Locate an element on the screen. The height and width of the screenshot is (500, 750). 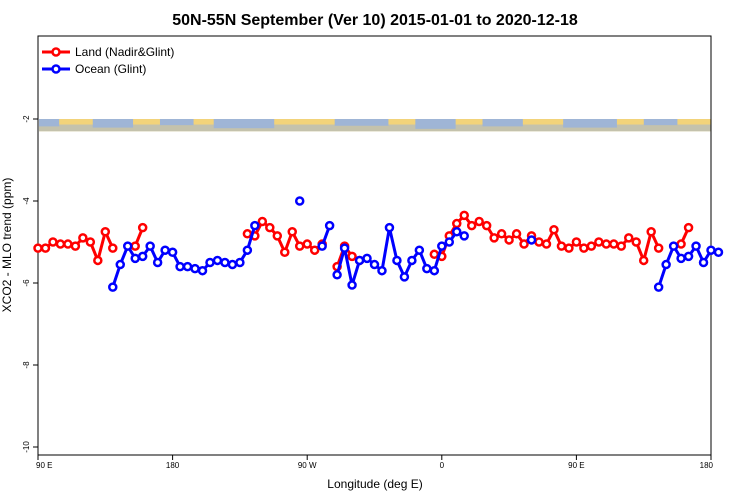
x-tick-label-3: 0 is located at coordinates (442, 465).